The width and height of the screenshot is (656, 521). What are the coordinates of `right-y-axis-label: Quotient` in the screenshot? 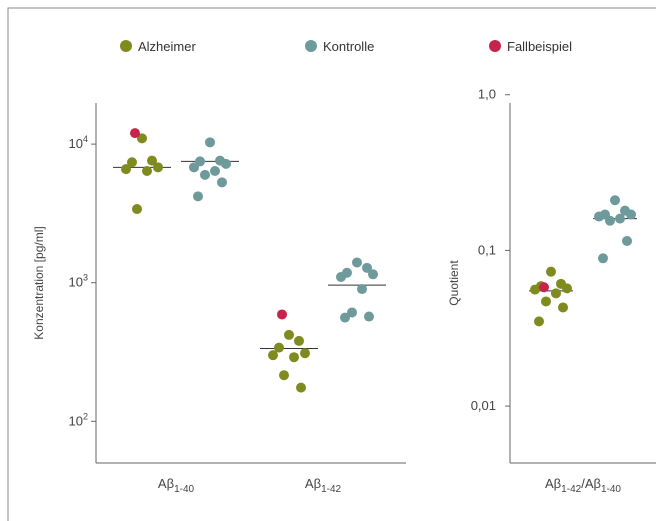 It's located at (454, 283).